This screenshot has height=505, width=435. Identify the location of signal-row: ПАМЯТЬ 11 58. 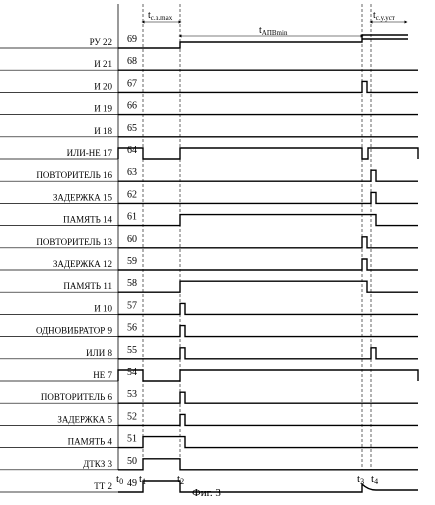
(209, 285).